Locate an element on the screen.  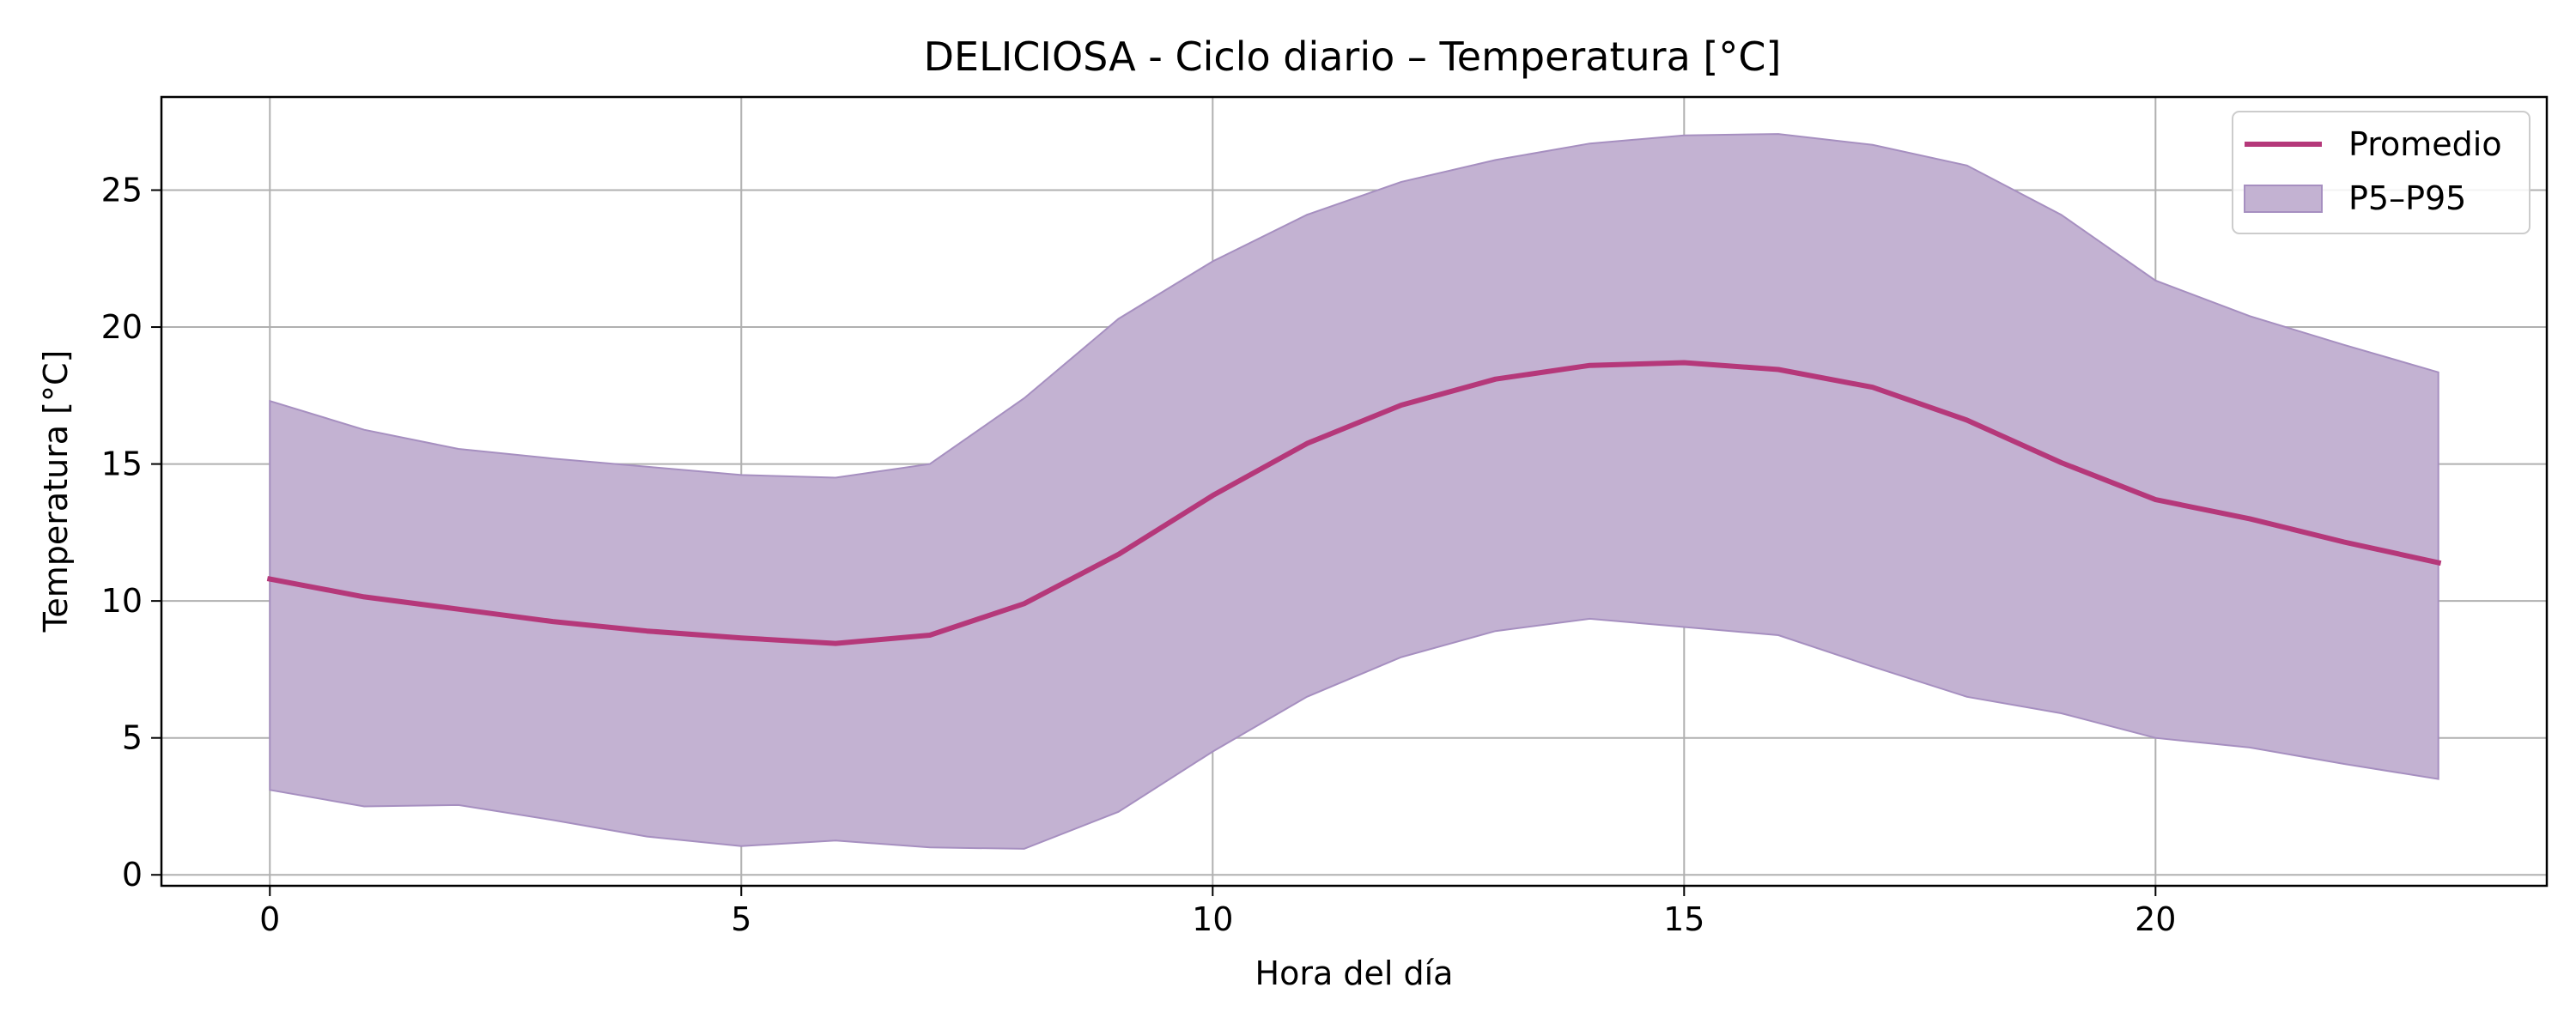
y-tick-label: 0 is located at coordinates (132, 875).